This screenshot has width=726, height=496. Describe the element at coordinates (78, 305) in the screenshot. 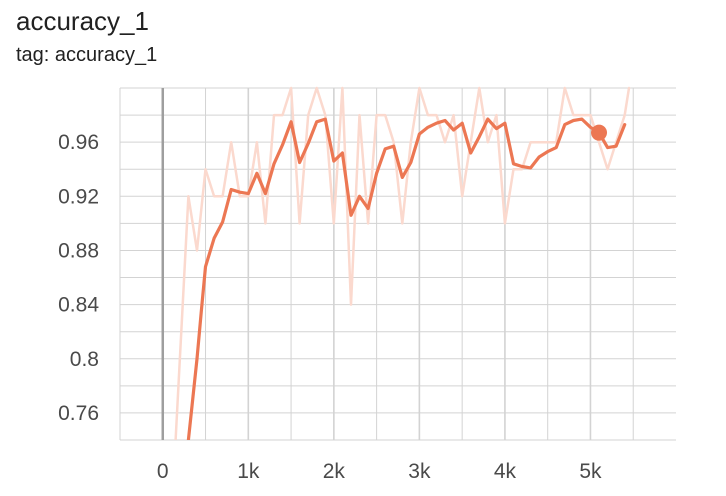

I see `y-tick-label: 0.84` at that location.